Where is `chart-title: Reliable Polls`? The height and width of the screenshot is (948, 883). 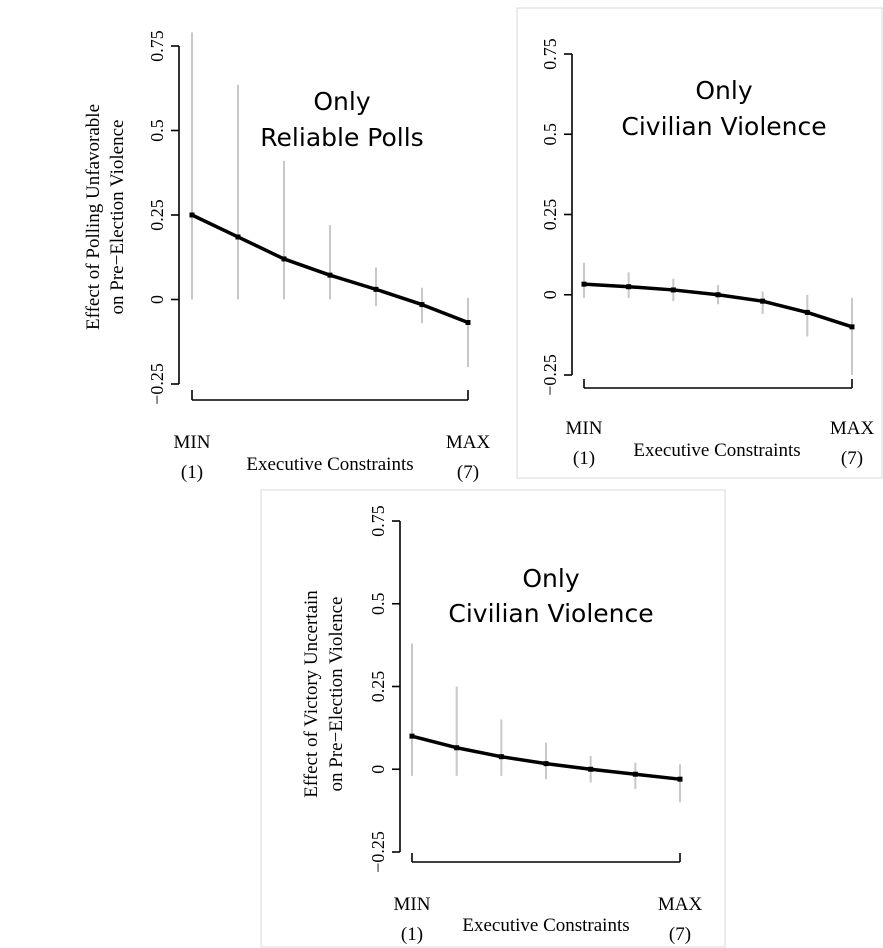
chart-title: Reliable Polls is located at coordinates (341, 137).